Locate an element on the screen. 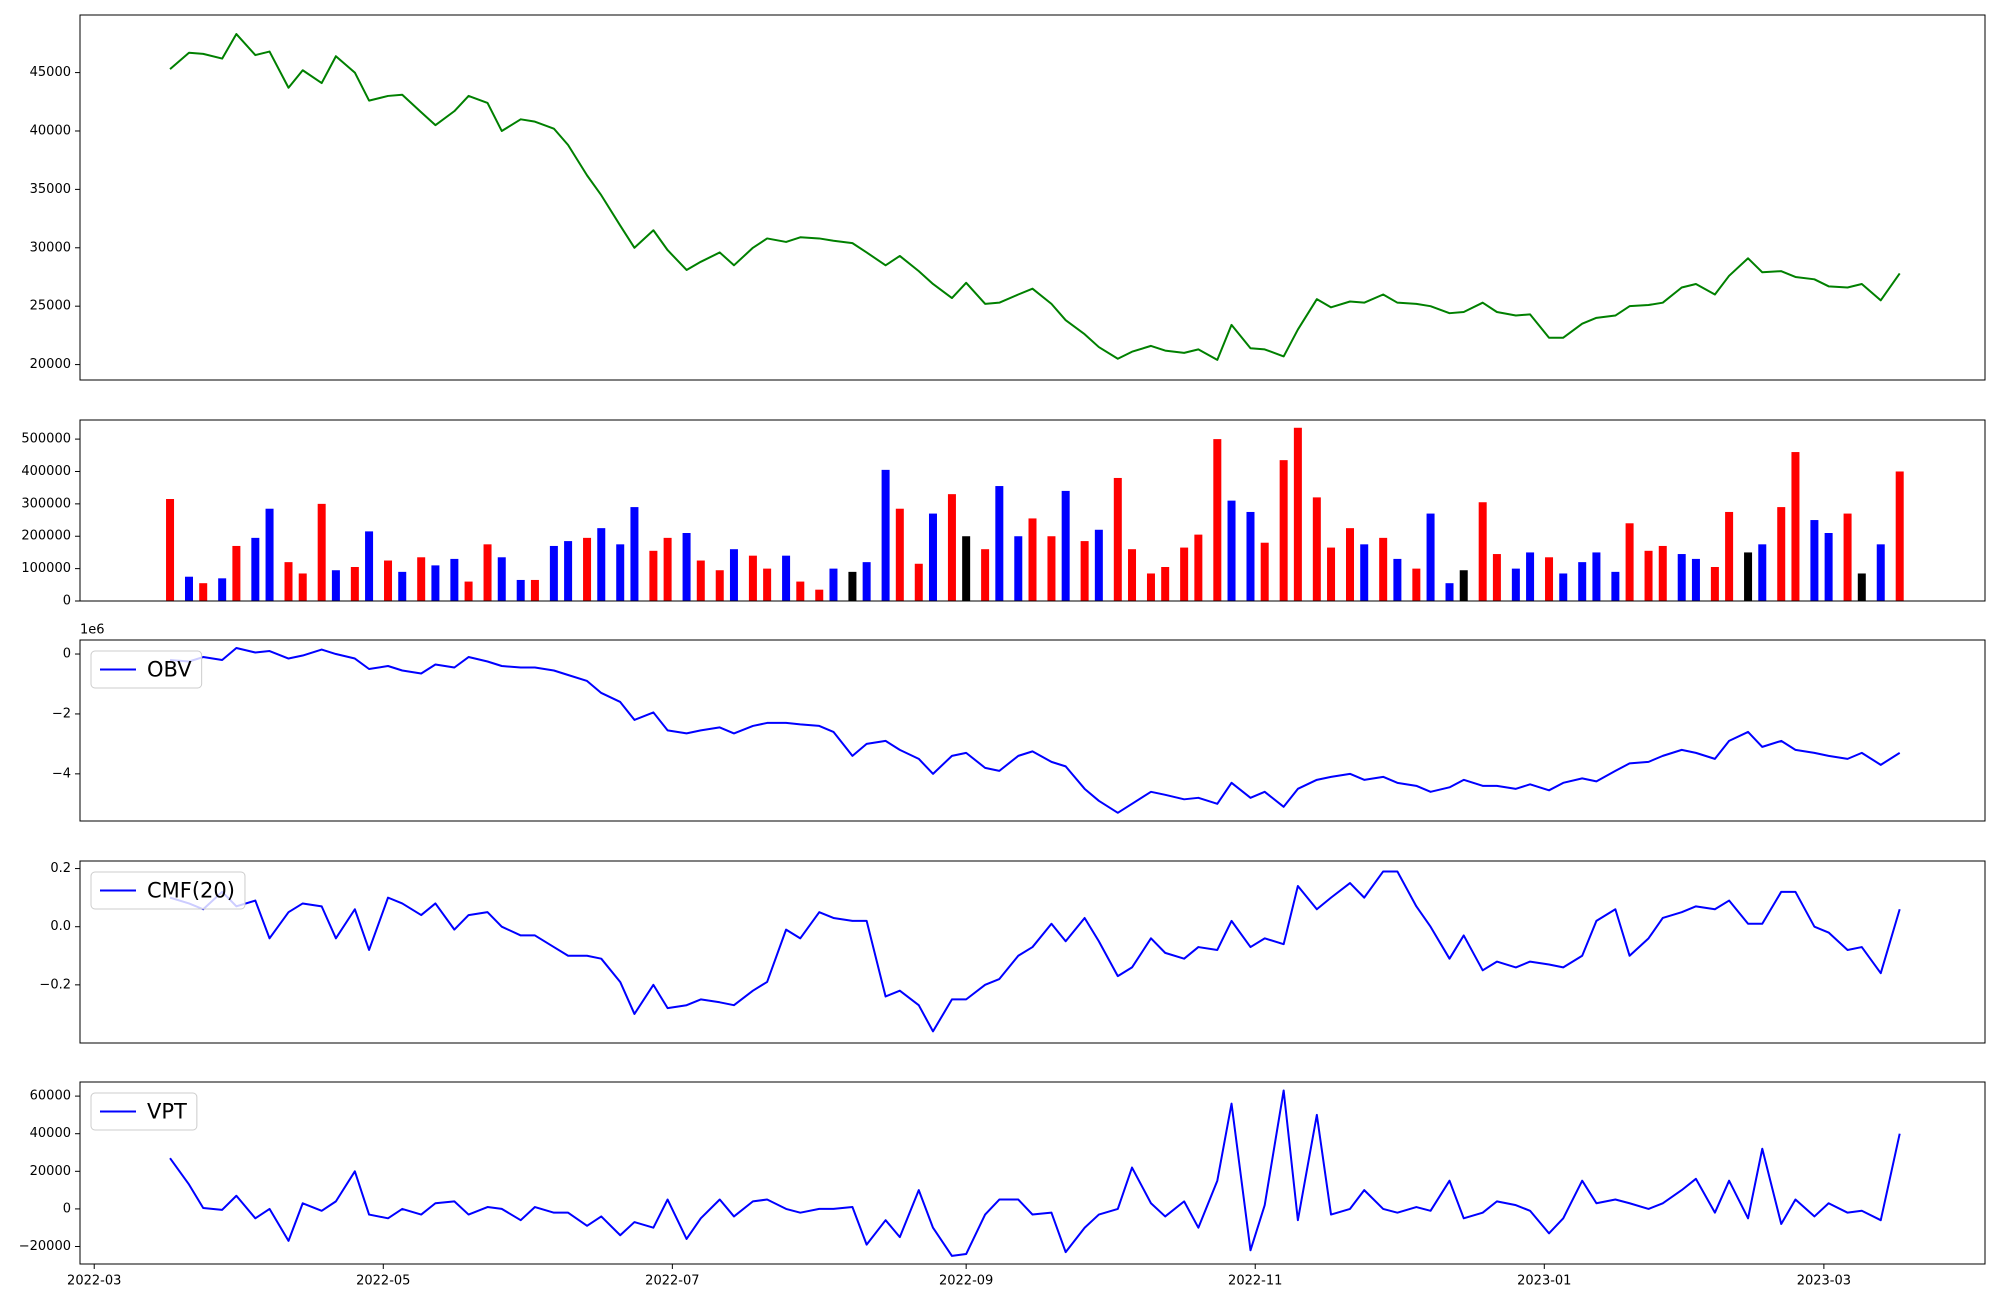 This screenshot has width=2000, height=1300. x-tick-label: 2022-11 is located at coordinates (1255, 1281).